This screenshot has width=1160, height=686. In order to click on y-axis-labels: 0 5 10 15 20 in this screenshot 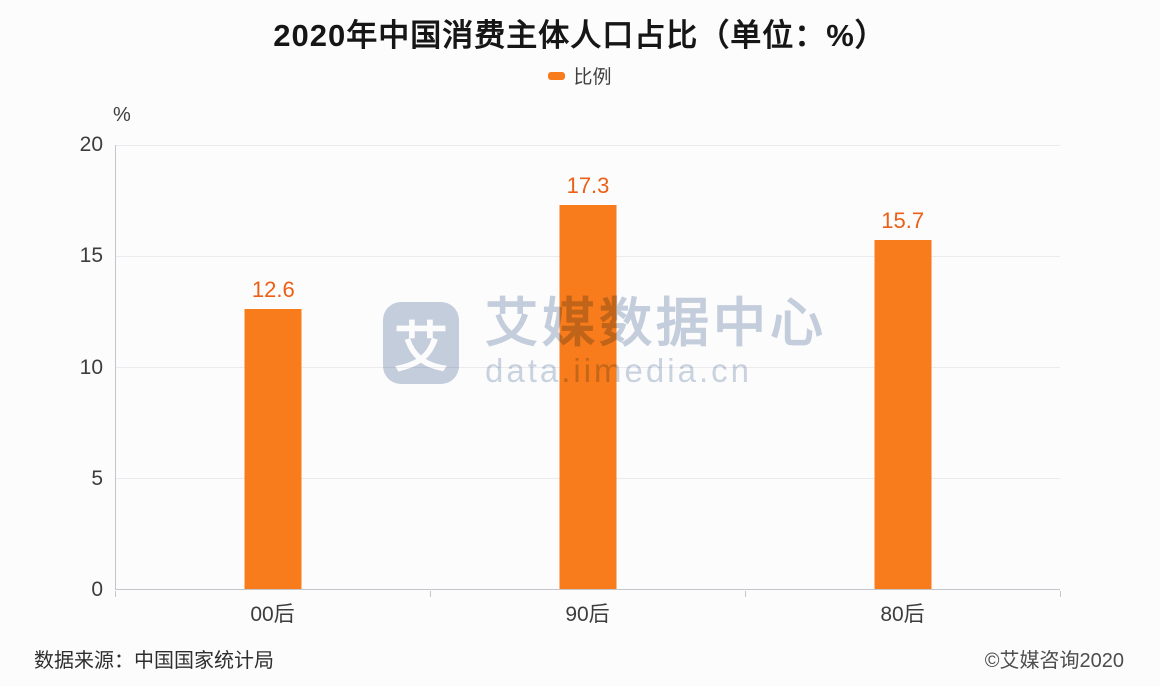, I will do `click(65, 367)`.